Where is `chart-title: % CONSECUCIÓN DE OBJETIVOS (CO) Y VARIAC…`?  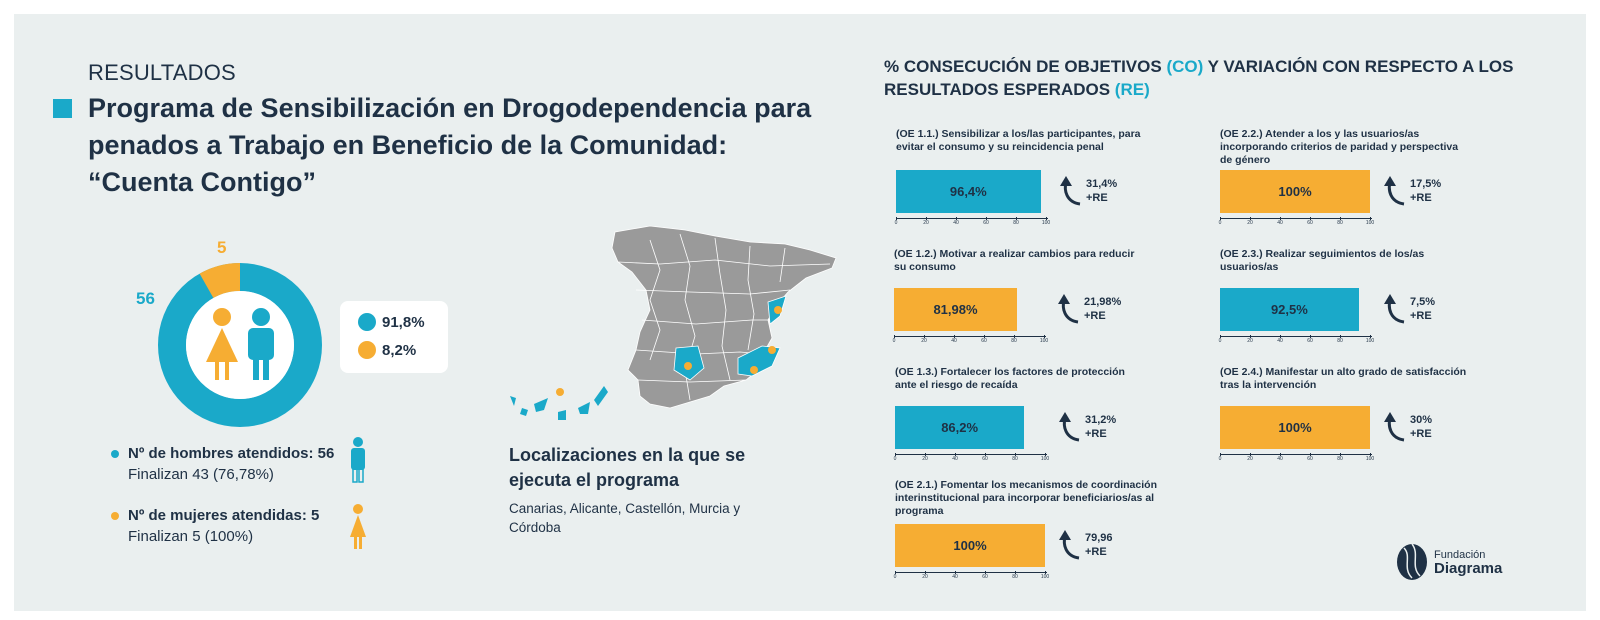 chart-title: % CONSECUCIÓN DE OBJETIVOS (CO) Y VARIAC… is located at coordinates (1204, 78).